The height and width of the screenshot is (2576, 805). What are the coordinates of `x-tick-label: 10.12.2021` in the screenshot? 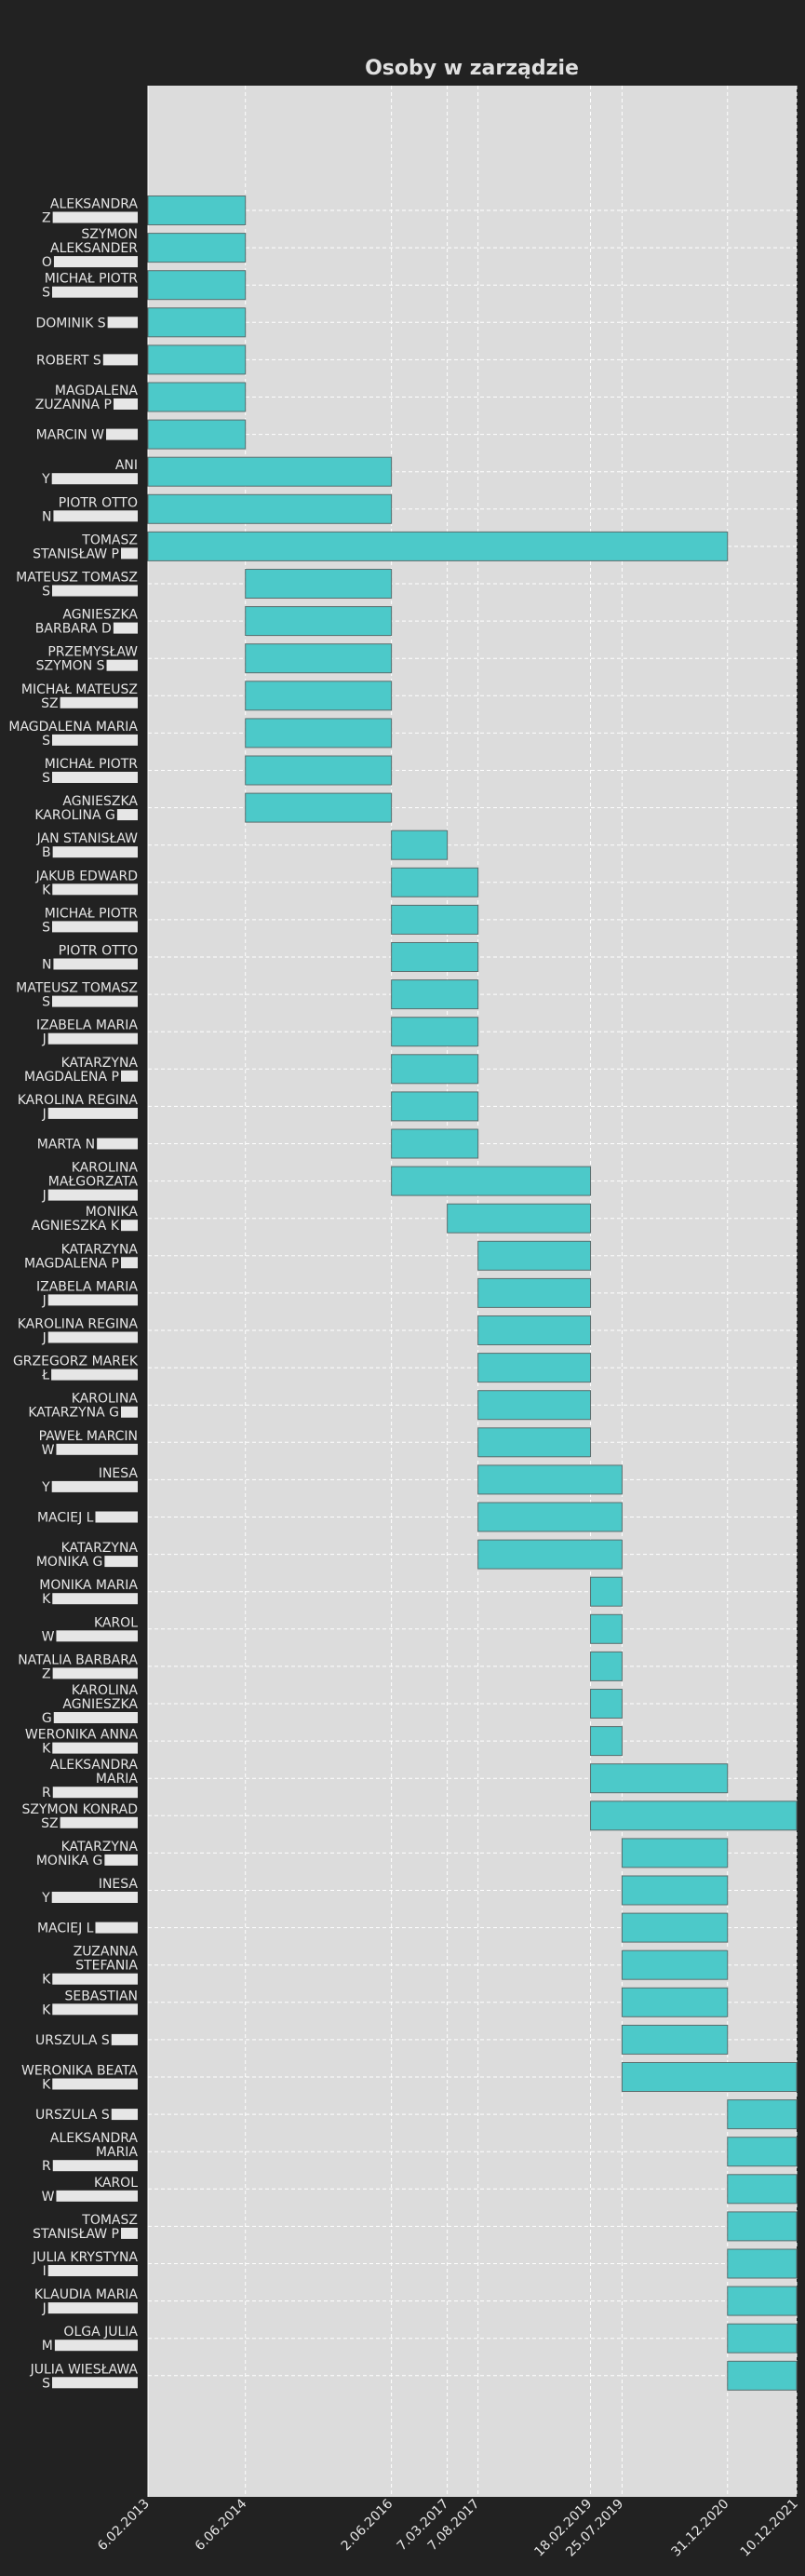 It's located at (769, 2528).